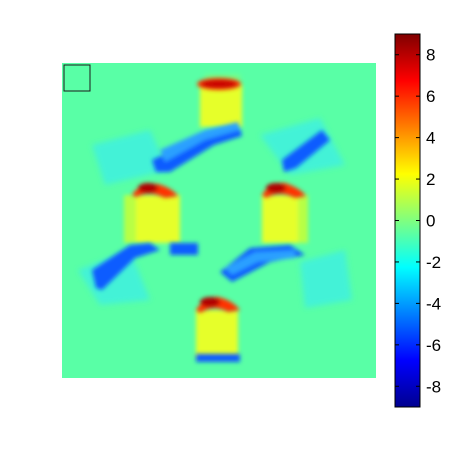 This screenshot has height=457, width=474. What do you see at coordinates (433, 345) in the screenshot?
I see `colorbar-tick-label: -6` at bounding box center [433, 345].